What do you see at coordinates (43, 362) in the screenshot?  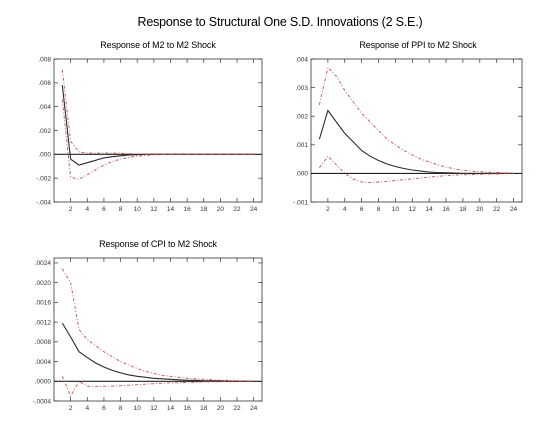 I see `y-tick-label: .0004` at bounding box center [43, 362].